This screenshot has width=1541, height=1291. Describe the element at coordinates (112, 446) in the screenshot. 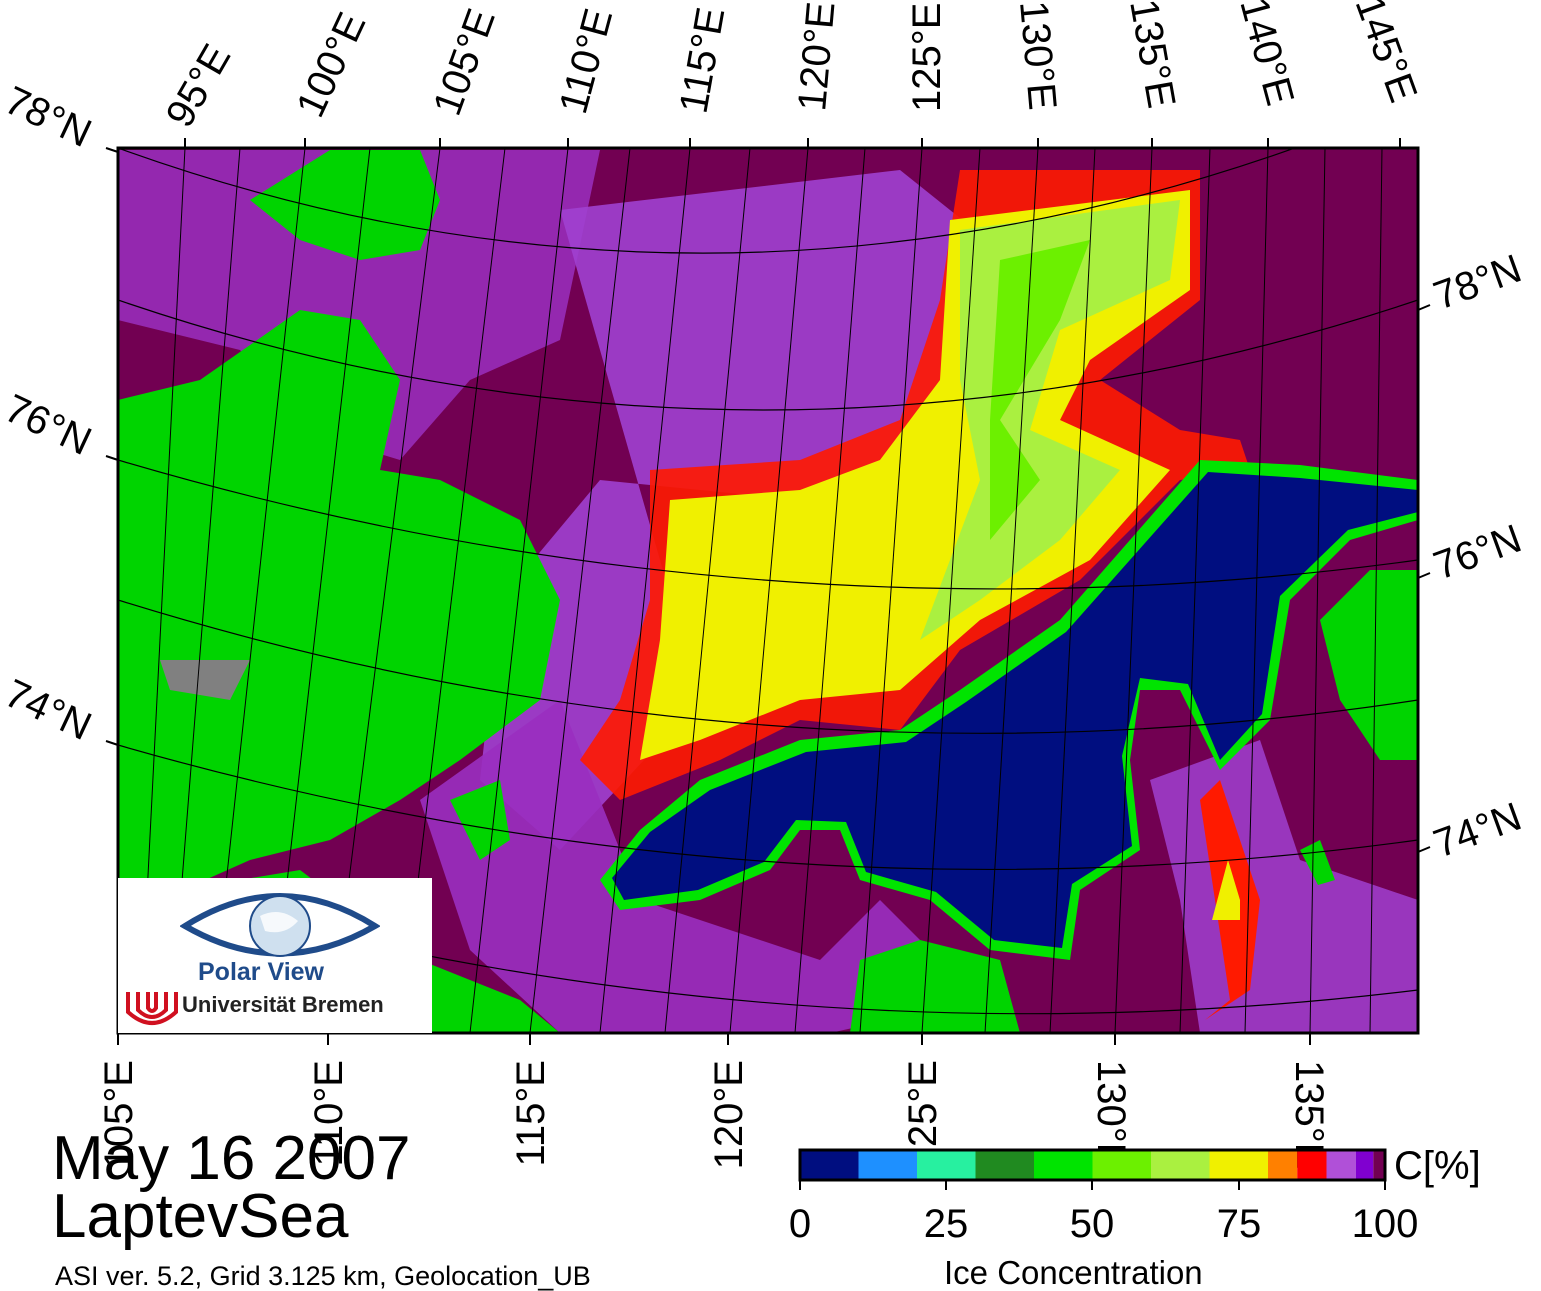

I see `left-lat-ticks` at that location.